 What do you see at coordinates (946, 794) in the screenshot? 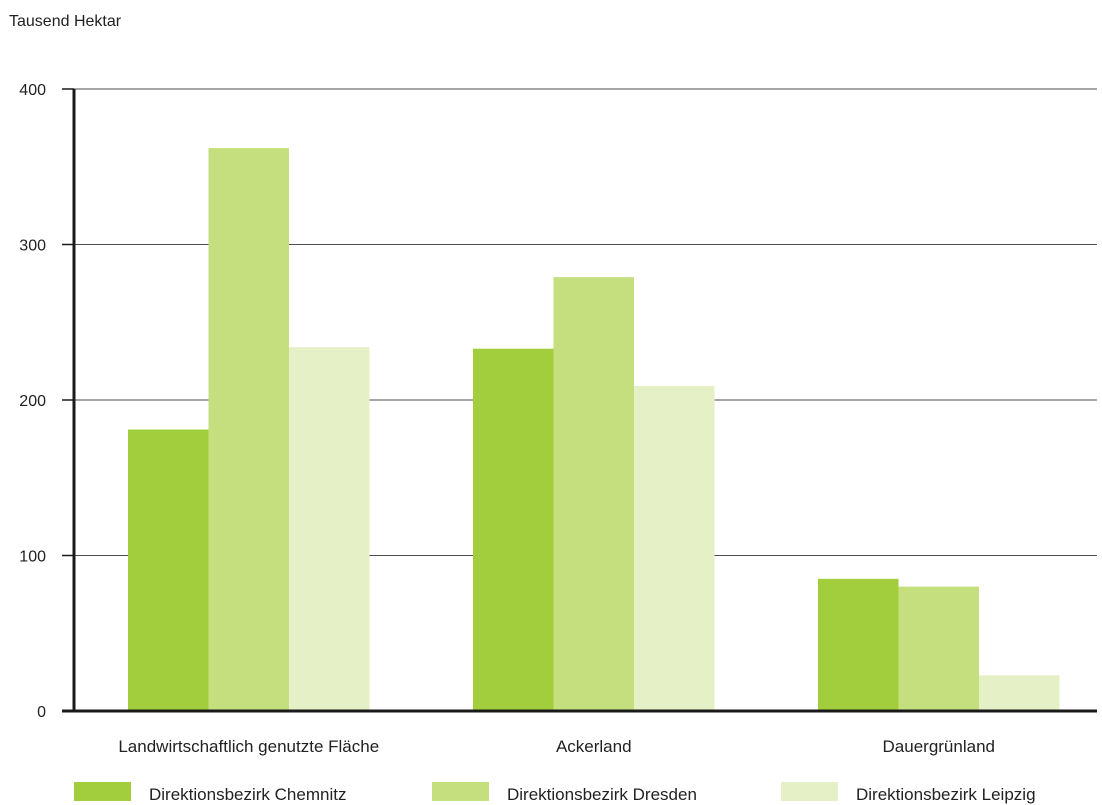
I see `legend-label: Direktionsbezirk Leipzig` at bounding box center [946, 794].